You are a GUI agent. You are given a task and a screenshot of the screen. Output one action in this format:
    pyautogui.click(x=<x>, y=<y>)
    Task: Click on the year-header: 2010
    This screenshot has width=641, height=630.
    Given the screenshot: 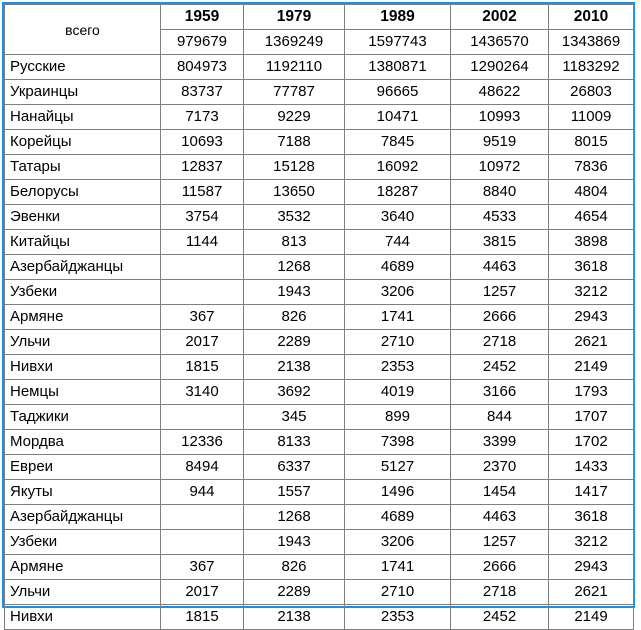 What is the action you would take?
    pyautogui.click(x=591, y=17)
    